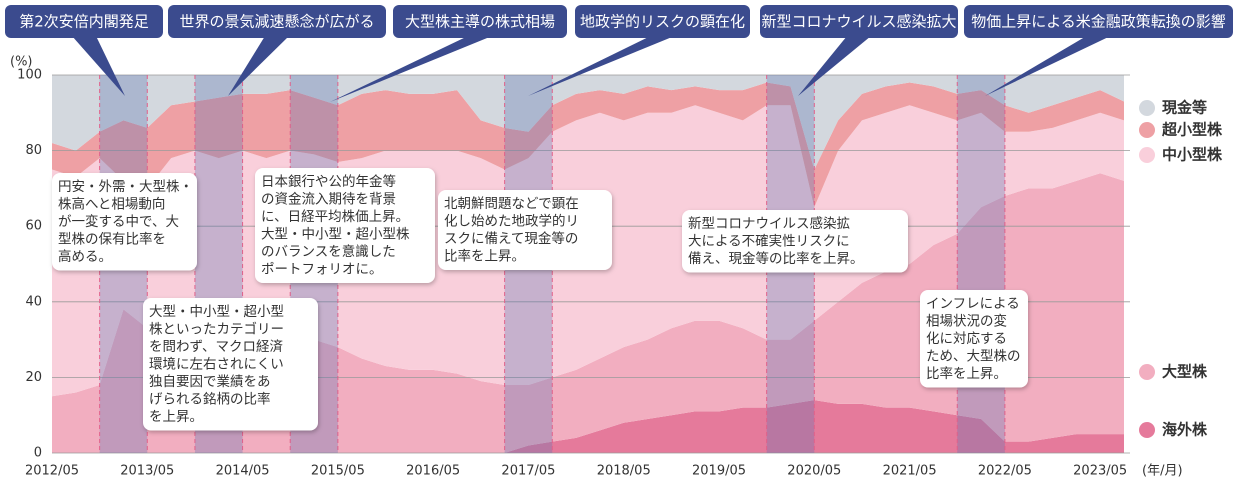  I want to click on event-label: 世界の景気減速懸念が広がる, so click(276, 22).